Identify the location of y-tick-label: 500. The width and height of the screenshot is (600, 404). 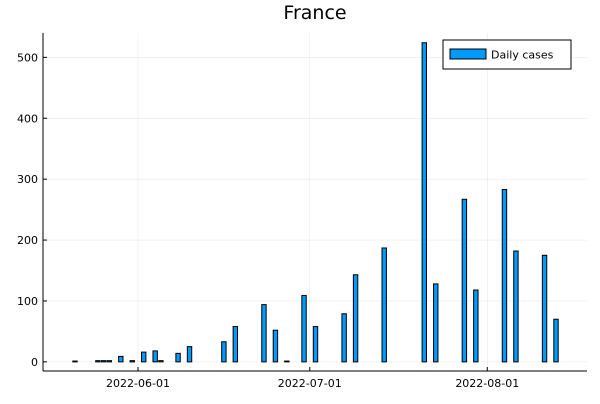
(27, 57).